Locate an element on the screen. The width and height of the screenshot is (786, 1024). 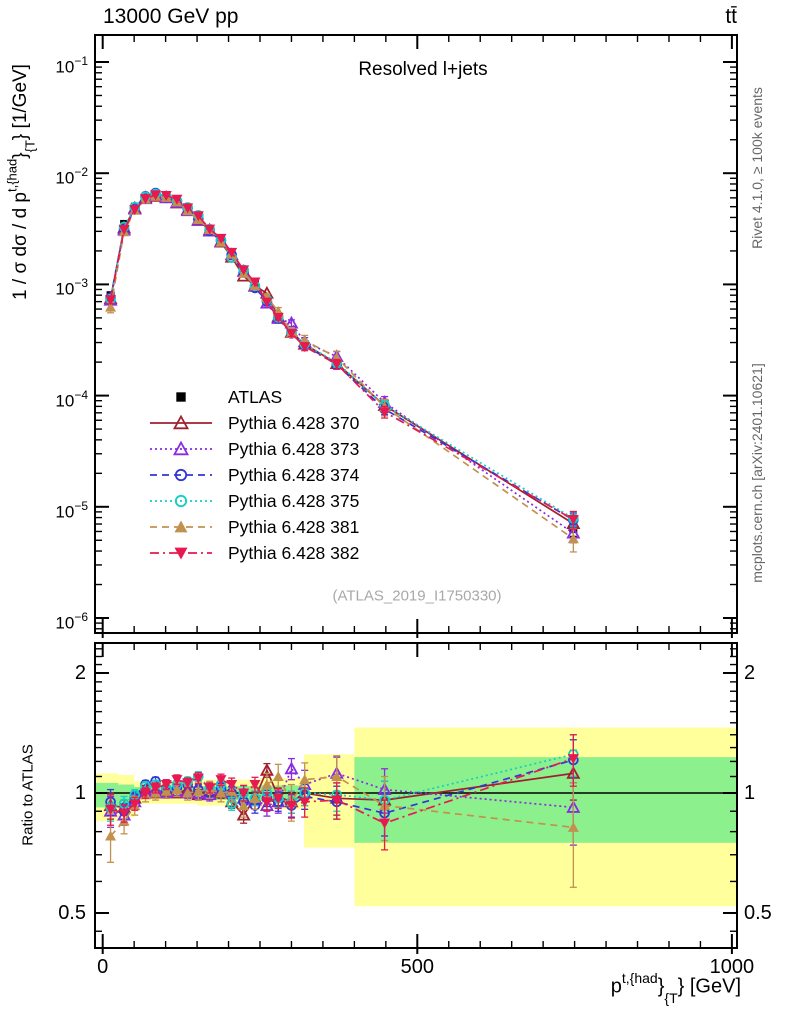
ratio-y-tick-label-right: 1 is located at coordinates (750, 793).